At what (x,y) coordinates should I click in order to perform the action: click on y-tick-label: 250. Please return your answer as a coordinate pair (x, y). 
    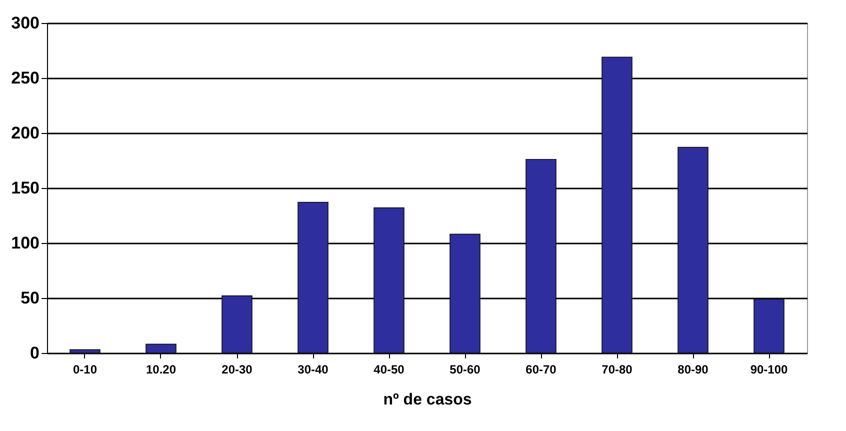
    Looking at the image, I should click on (25, 78).